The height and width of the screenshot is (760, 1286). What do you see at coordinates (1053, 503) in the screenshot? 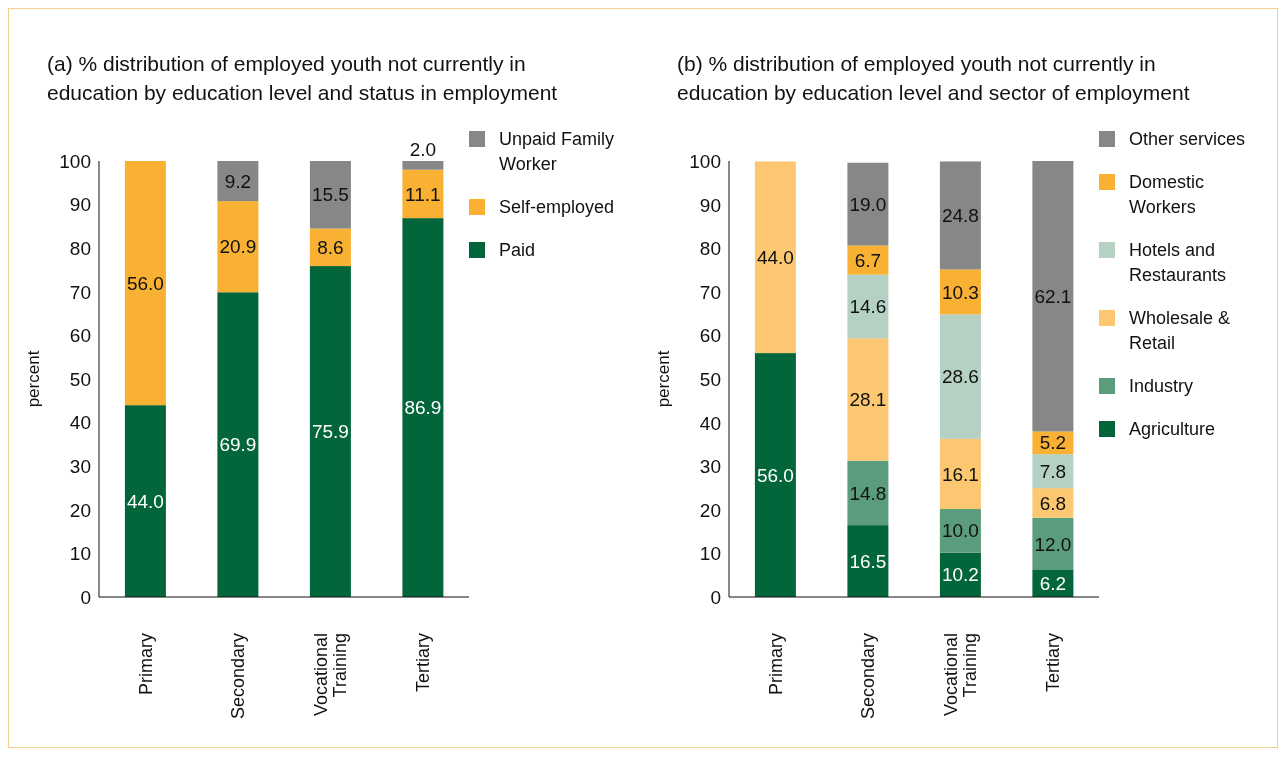
I see `data-label: 6.8` at bounding box center [1053, 503].